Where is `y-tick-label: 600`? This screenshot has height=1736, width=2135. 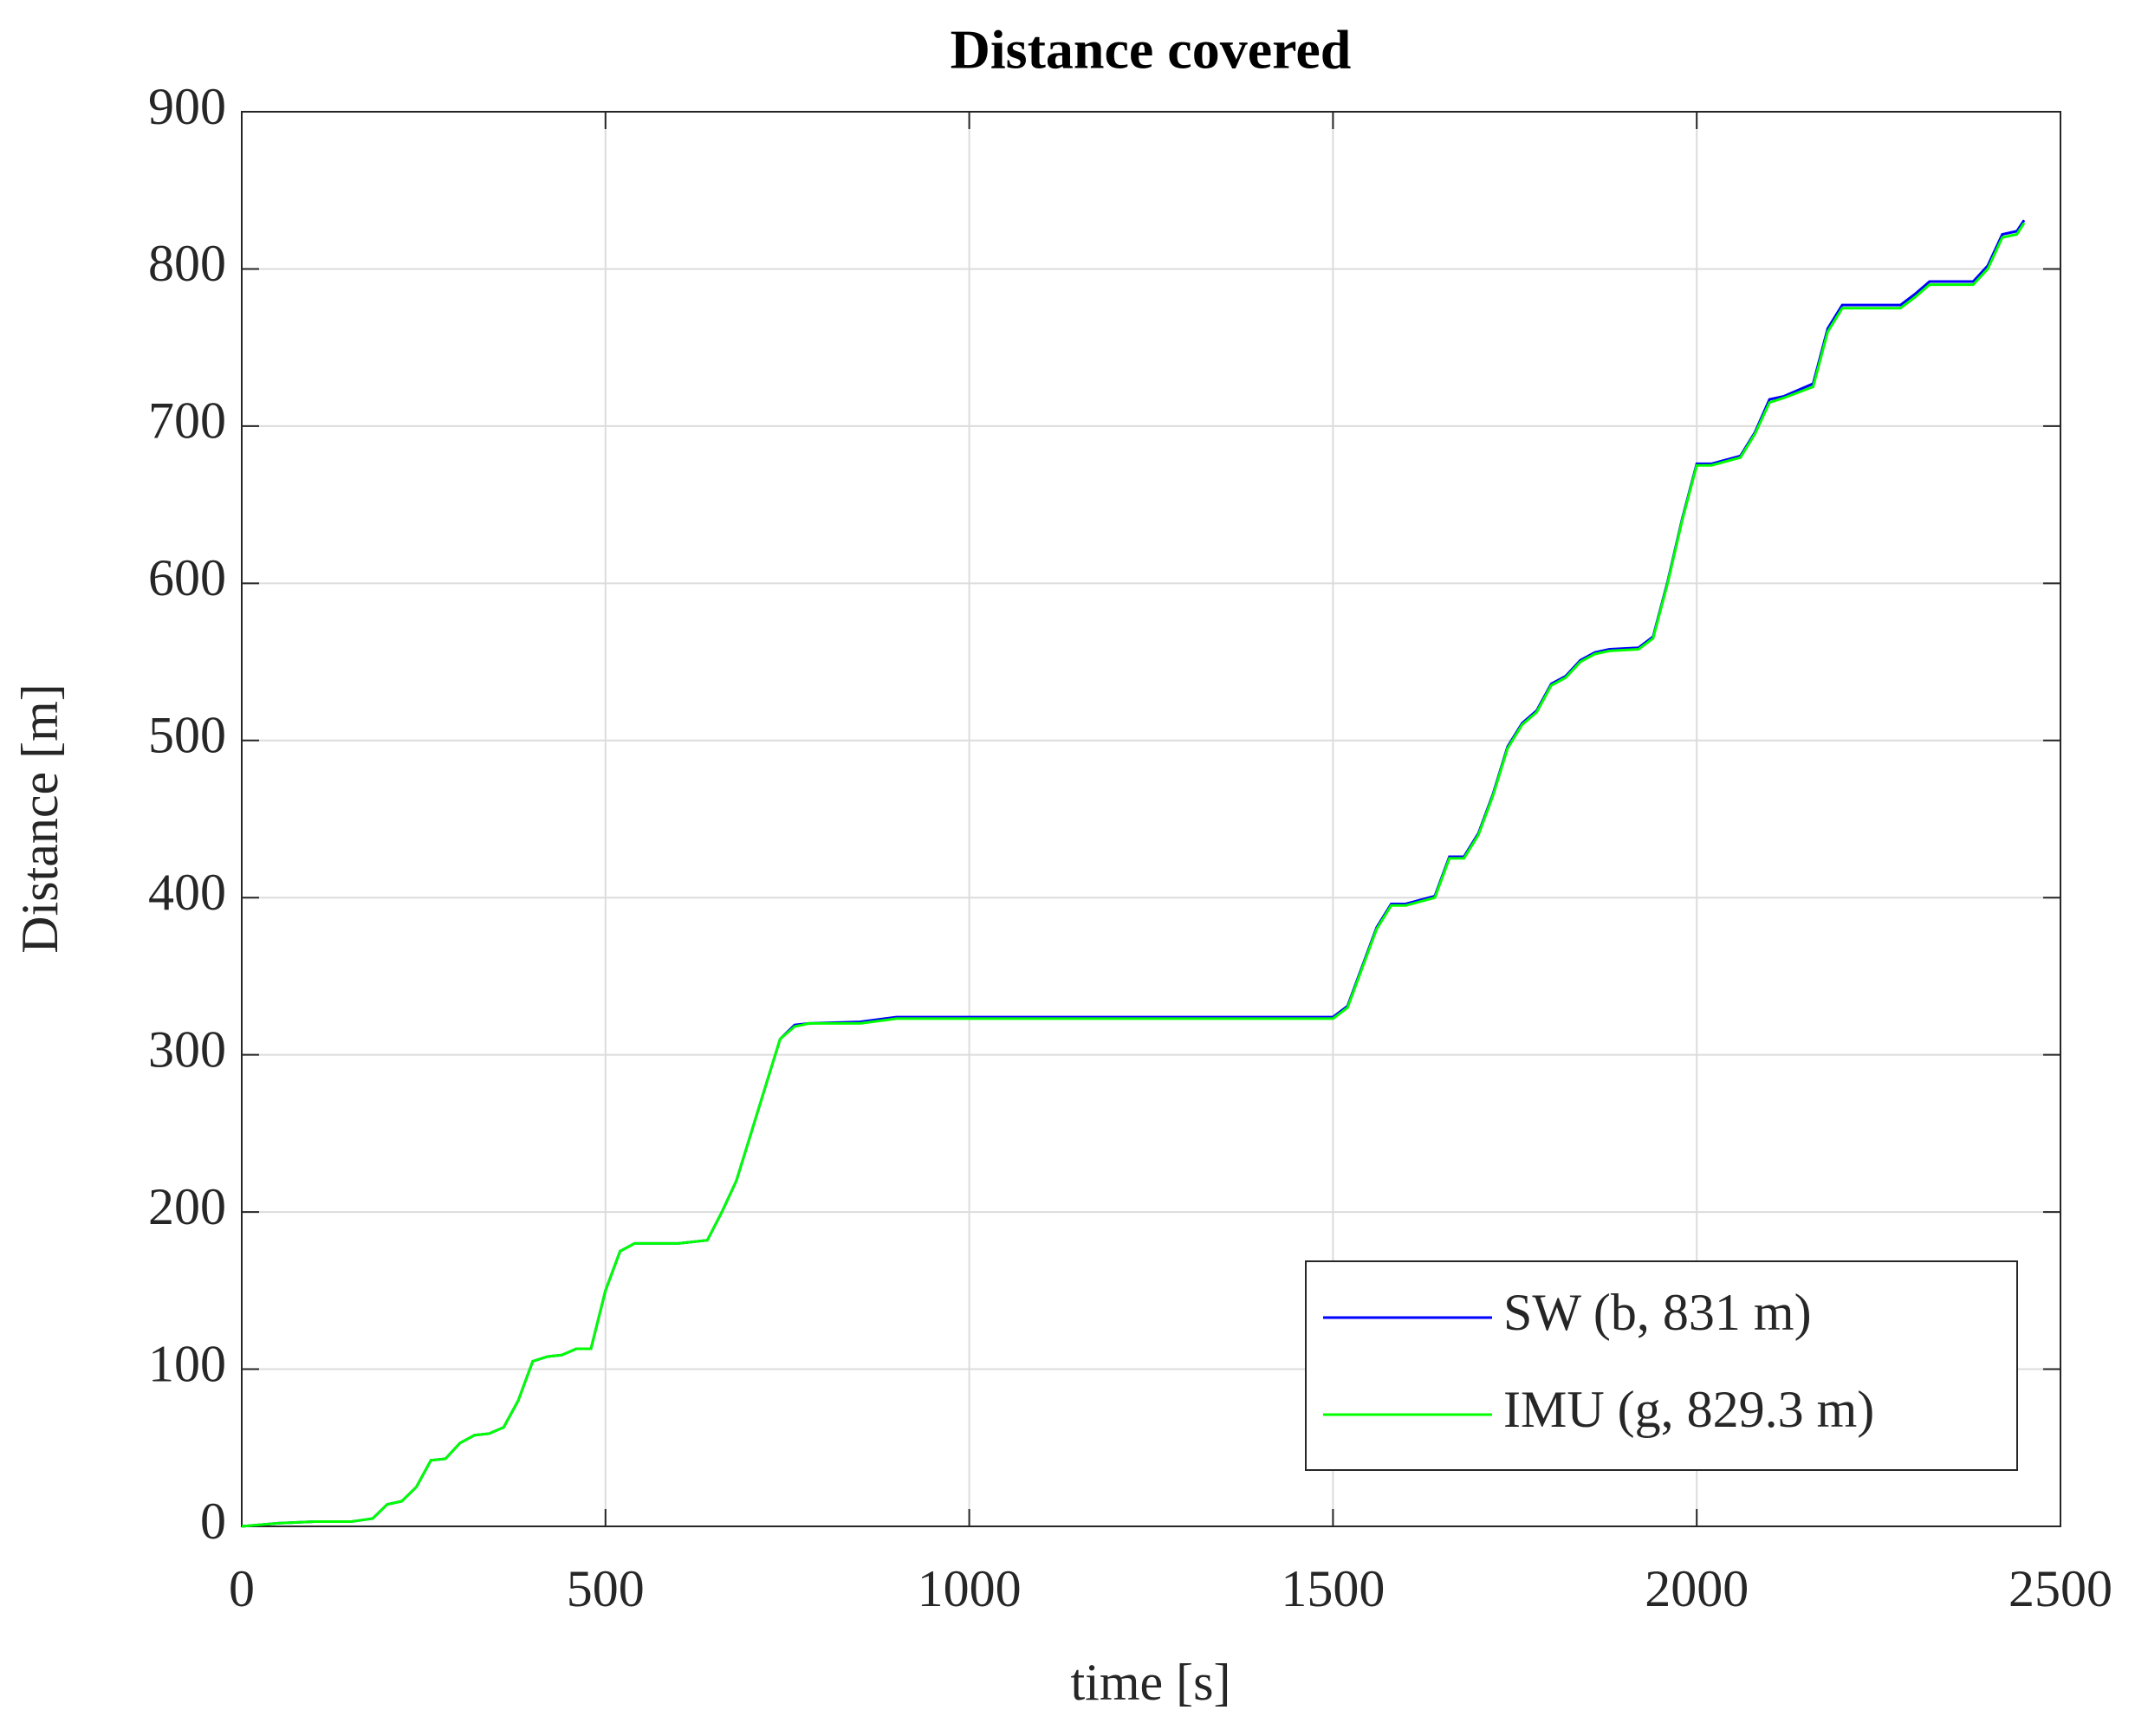 y-tick-label: 600 is located at coordinates (187, 577).